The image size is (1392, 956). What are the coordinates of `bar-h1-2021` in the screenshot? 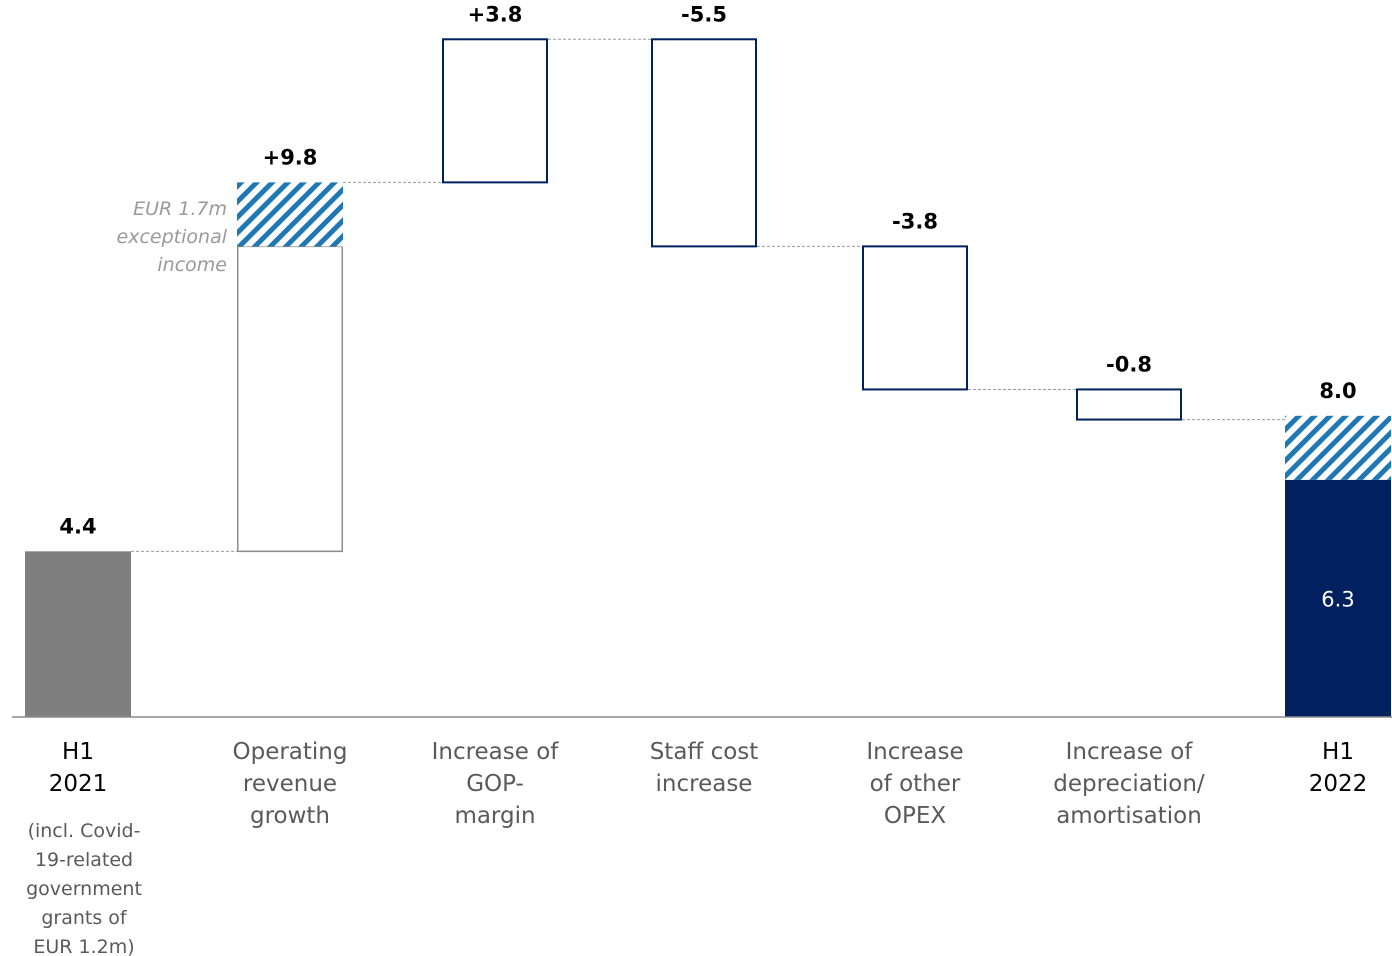 It's located at (78, 634).